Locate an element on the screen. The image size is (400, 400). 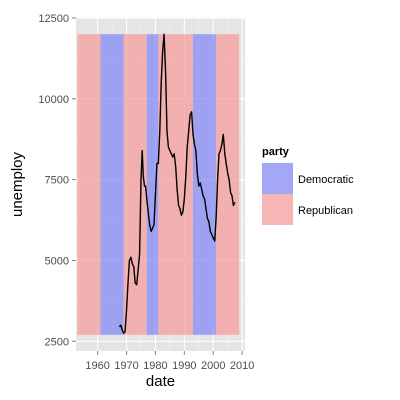
y-axis-ticks: 2500 5000 7500 10000 12500 is located at coordinates (57, 180).